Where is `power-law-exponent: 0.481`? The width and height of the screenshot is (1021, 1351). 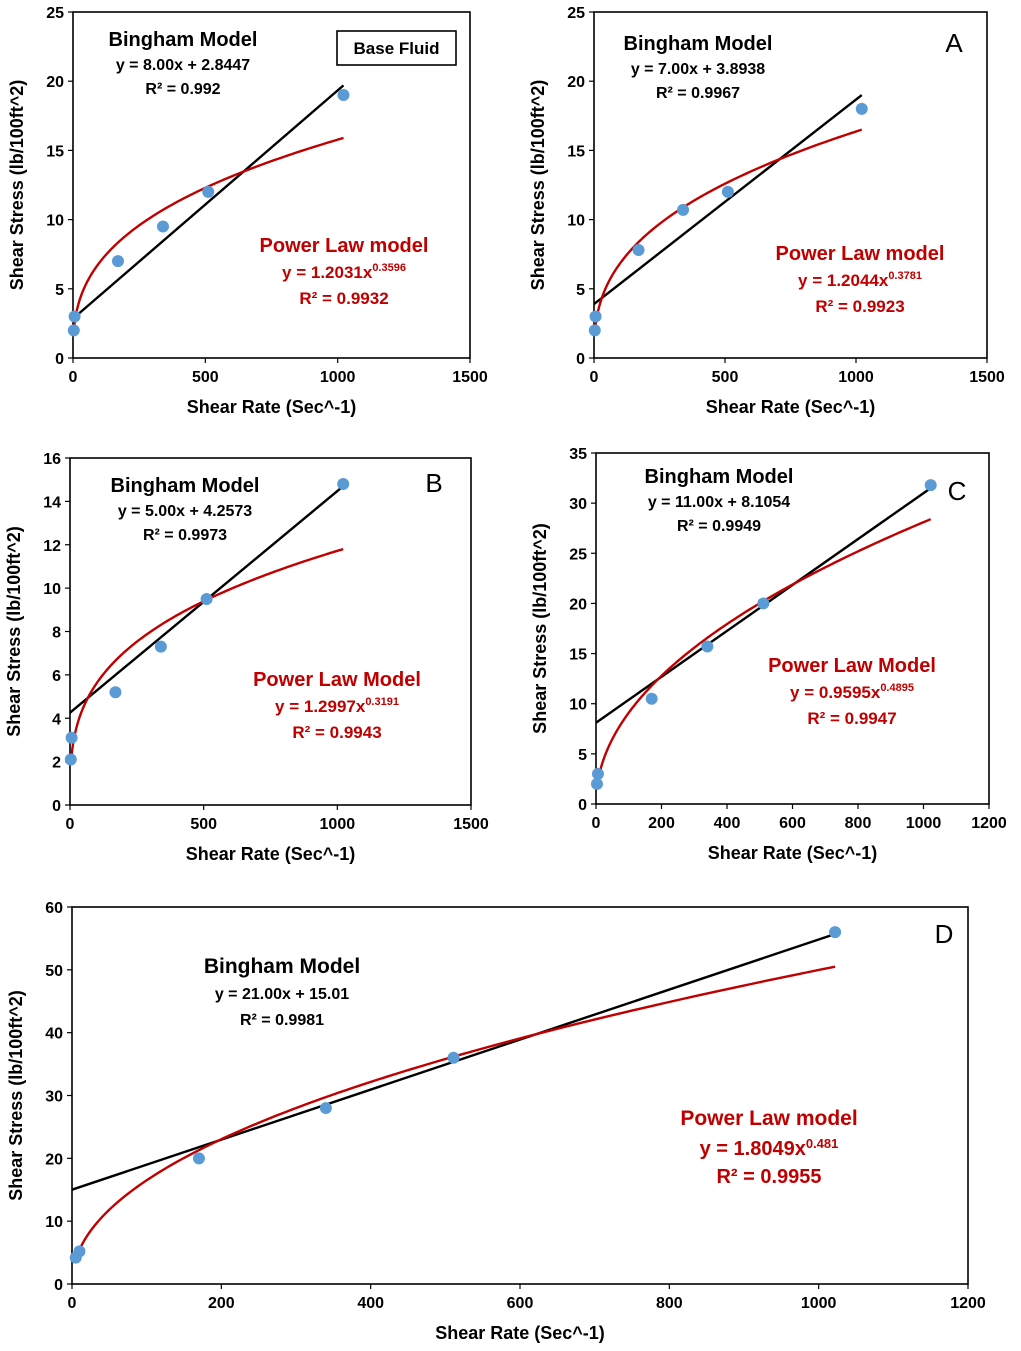
power-law-exponent: 0.481 is located at coordinates (822, 1143).